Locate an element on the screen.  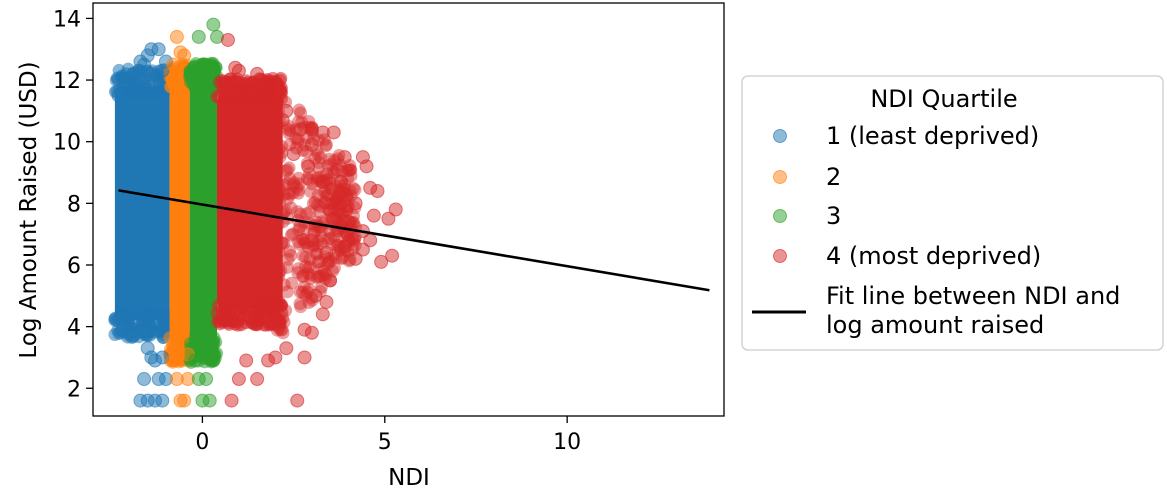
legend-label-2: 2 is located at coordinates (833, 177).